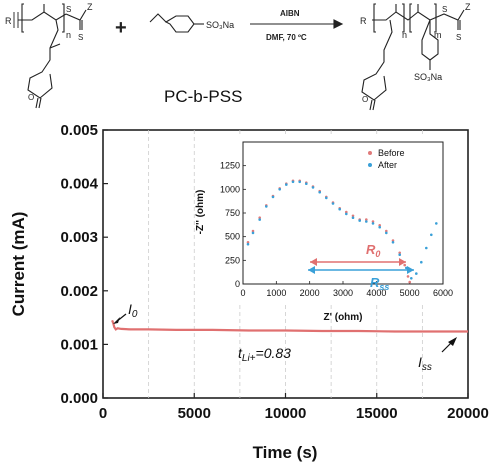 The height and width of the screenshot is (470, 500). I want to click on rss-sub: ss, so click(384, 287).